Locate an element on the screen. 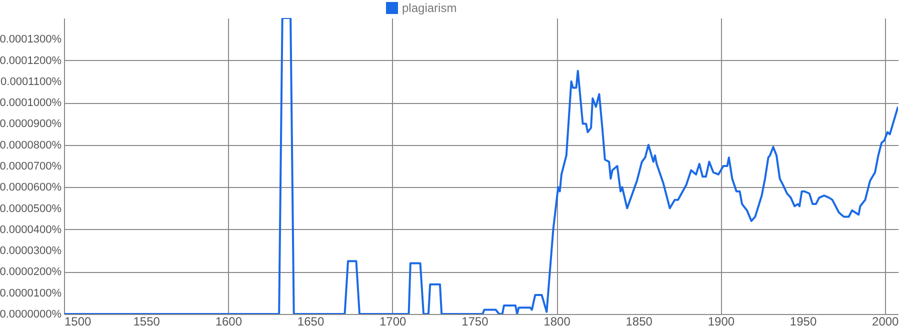  x-tick-label: 1750 is located at coordinates (475, 321).